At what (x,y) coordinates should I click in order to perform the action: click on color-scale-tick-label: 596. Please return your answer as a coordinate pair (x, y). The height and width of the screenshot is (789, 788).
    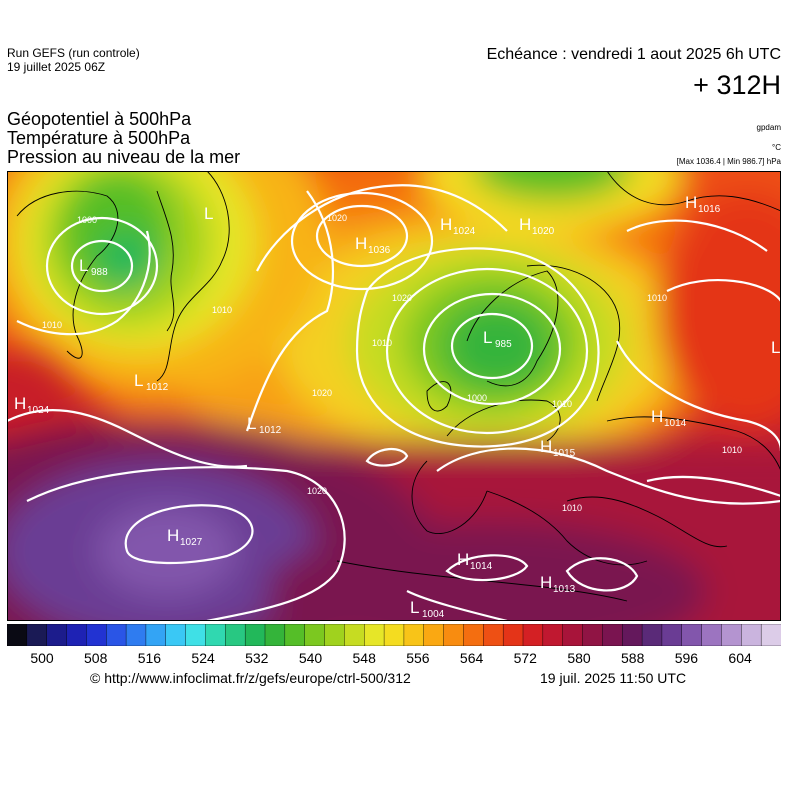
    Looking at the image, I should click on (686, 658).